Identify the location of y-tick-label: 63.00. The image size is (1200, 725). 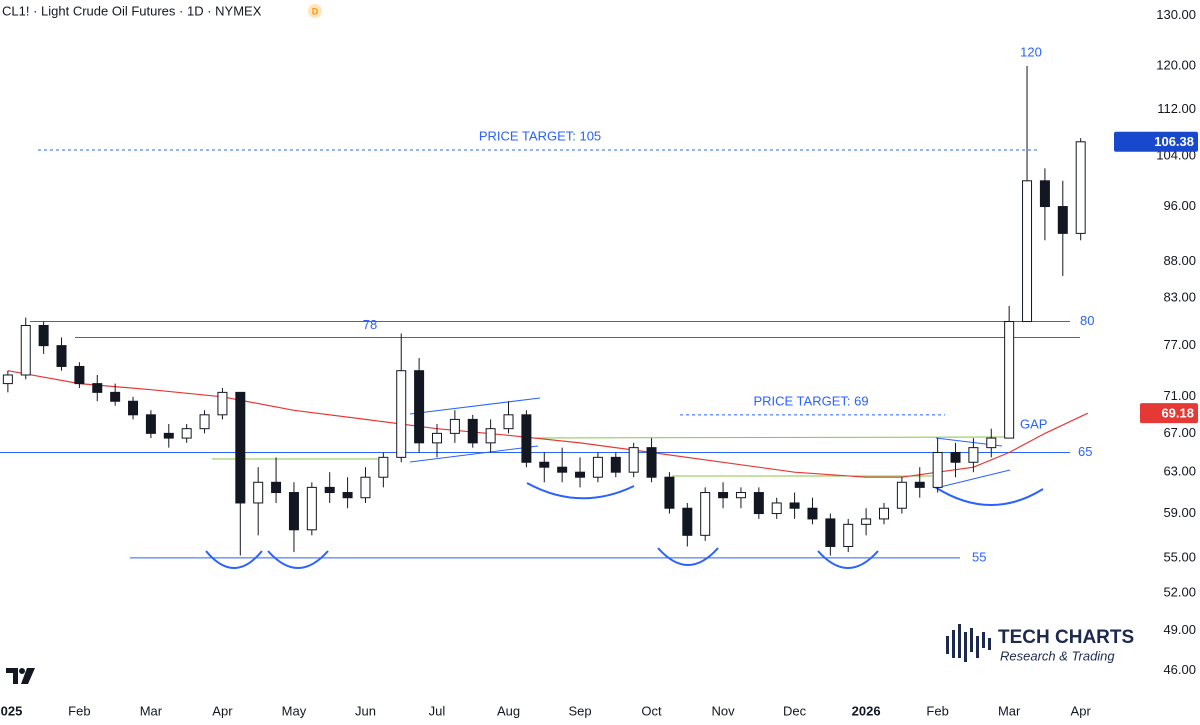
(1179, 471).